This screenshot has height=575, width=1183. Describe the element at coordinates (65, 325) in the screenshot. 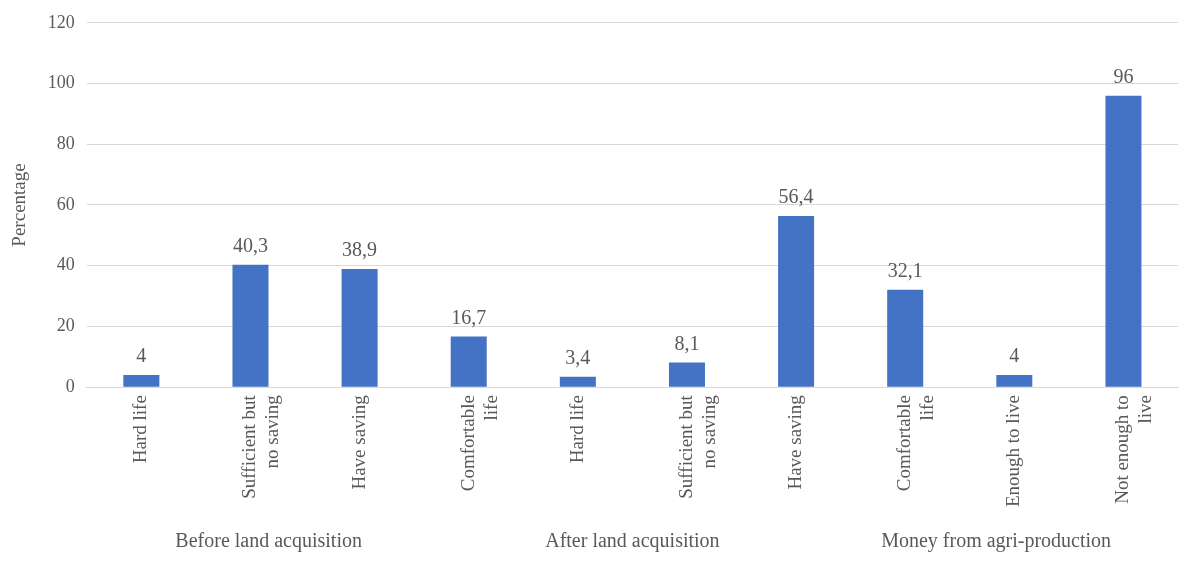

I see `y-tick-label: 20` at that location.